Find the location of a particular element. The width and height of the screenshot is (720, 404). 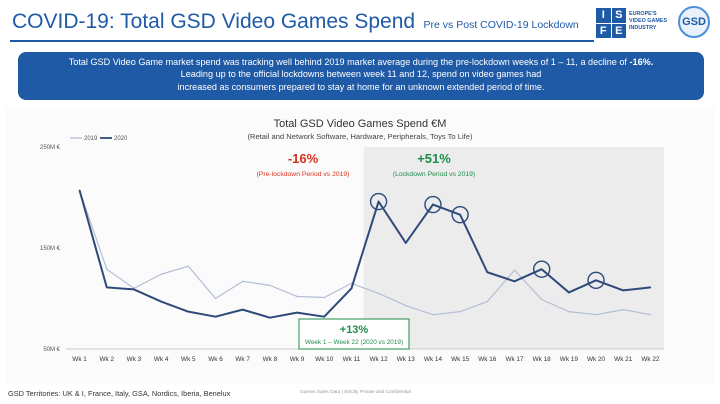

isfe-letter: E is located at coordinates (618, 30).